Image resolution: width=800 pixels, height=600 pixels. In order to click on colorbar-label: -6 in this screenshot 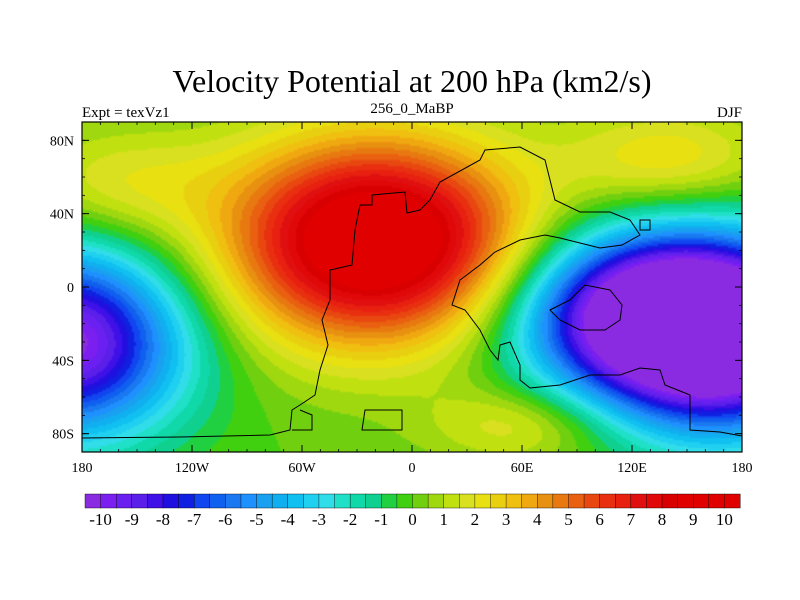, I will do `click(225, 519)`.